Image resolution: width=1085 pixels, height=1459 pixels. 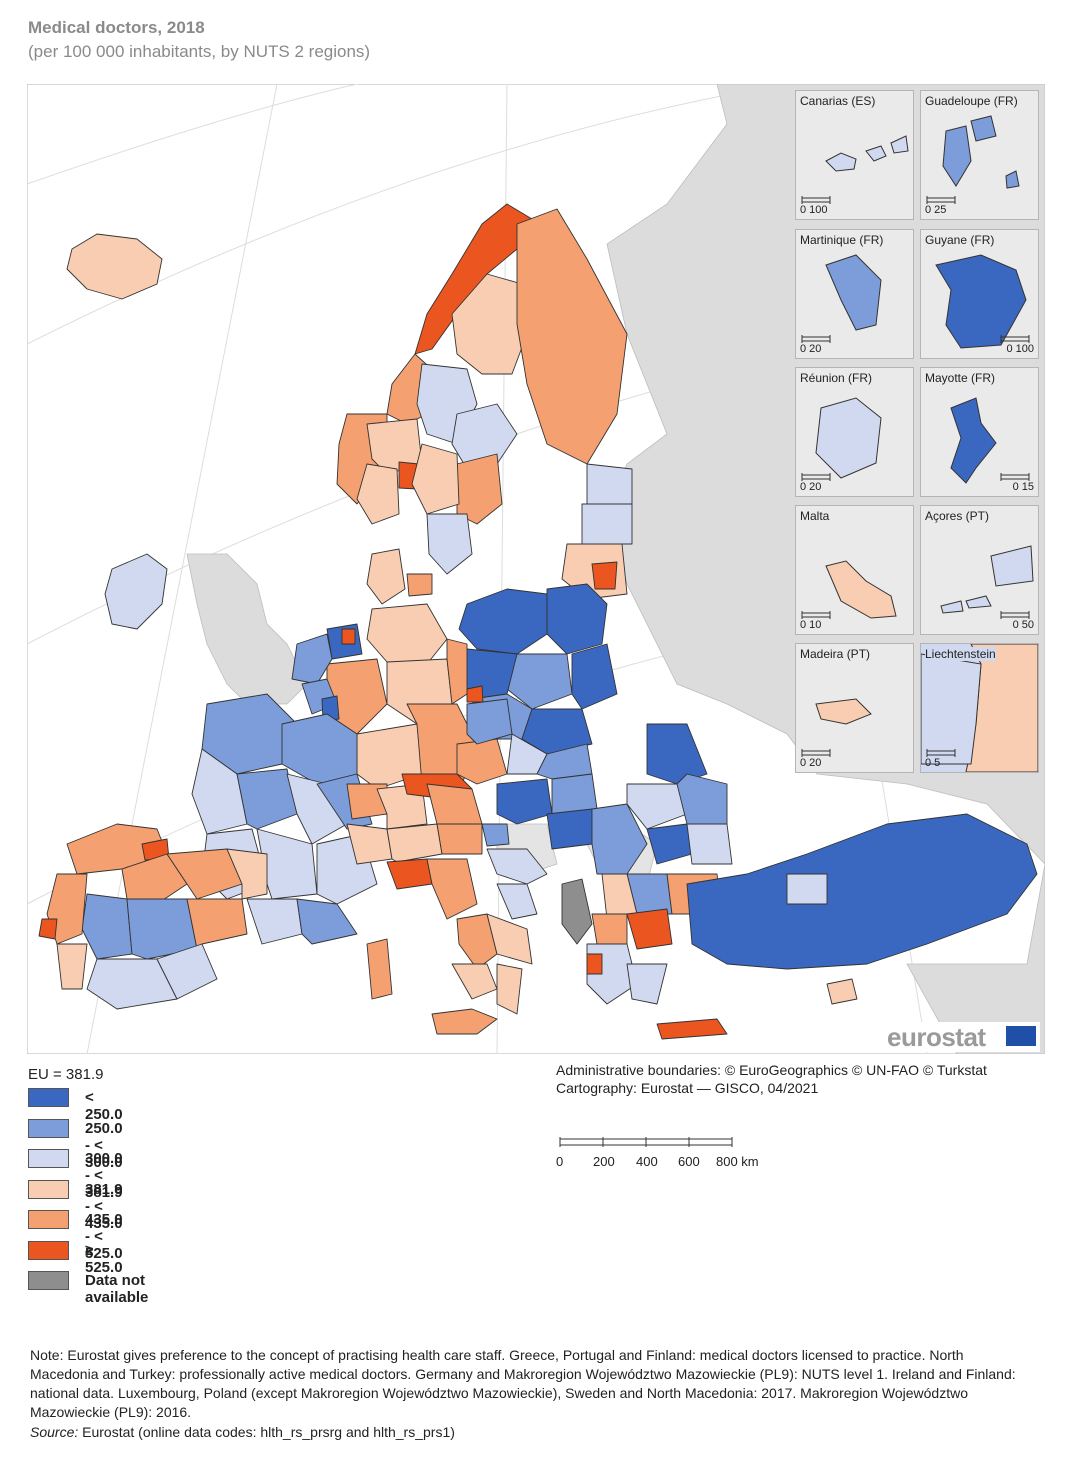 What do you see at coordinates (687, 1088) in the screenshot?
I see `credits-cartography: Cartography: Eurostat — GISCO, 04/2021` at bounding box center [687, 1088].